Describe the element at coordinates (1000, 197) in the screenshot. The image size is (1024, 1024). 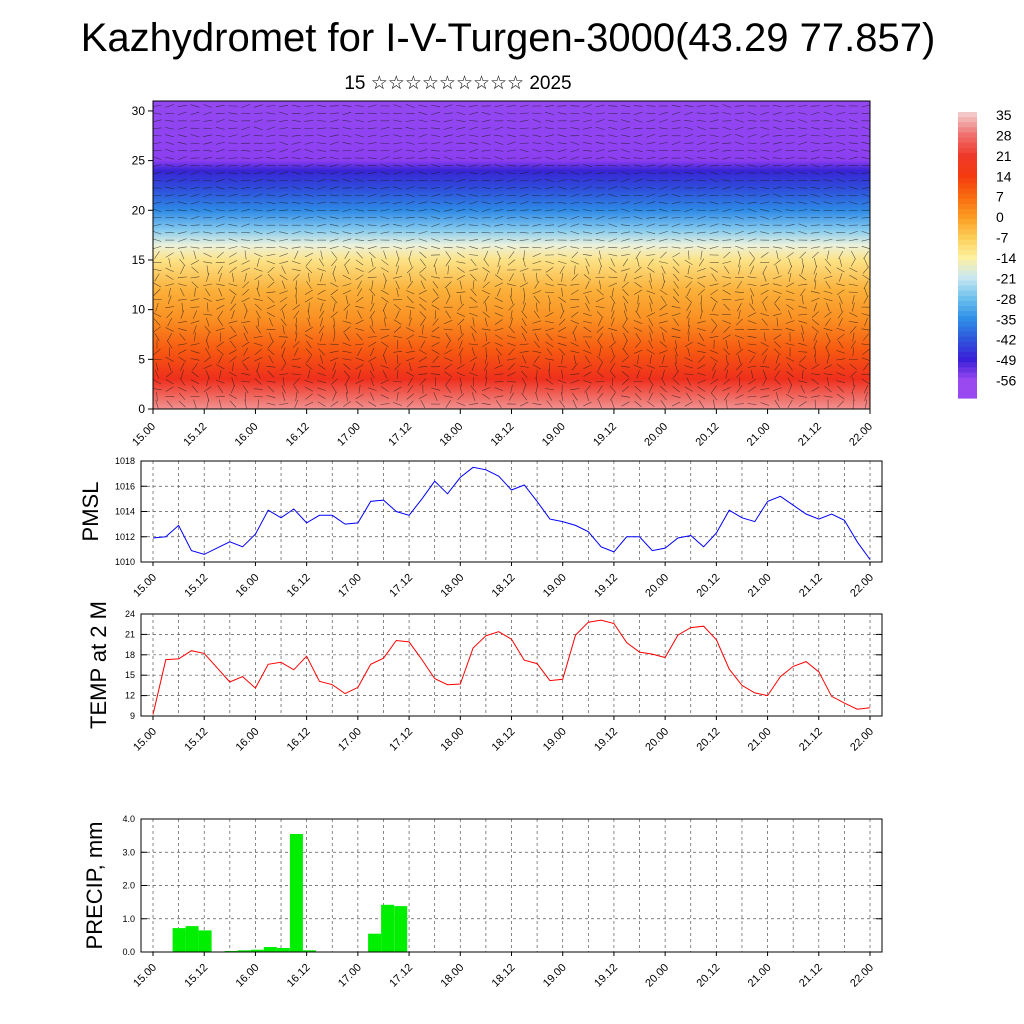
I see `colorbar-label: 7` at that location.